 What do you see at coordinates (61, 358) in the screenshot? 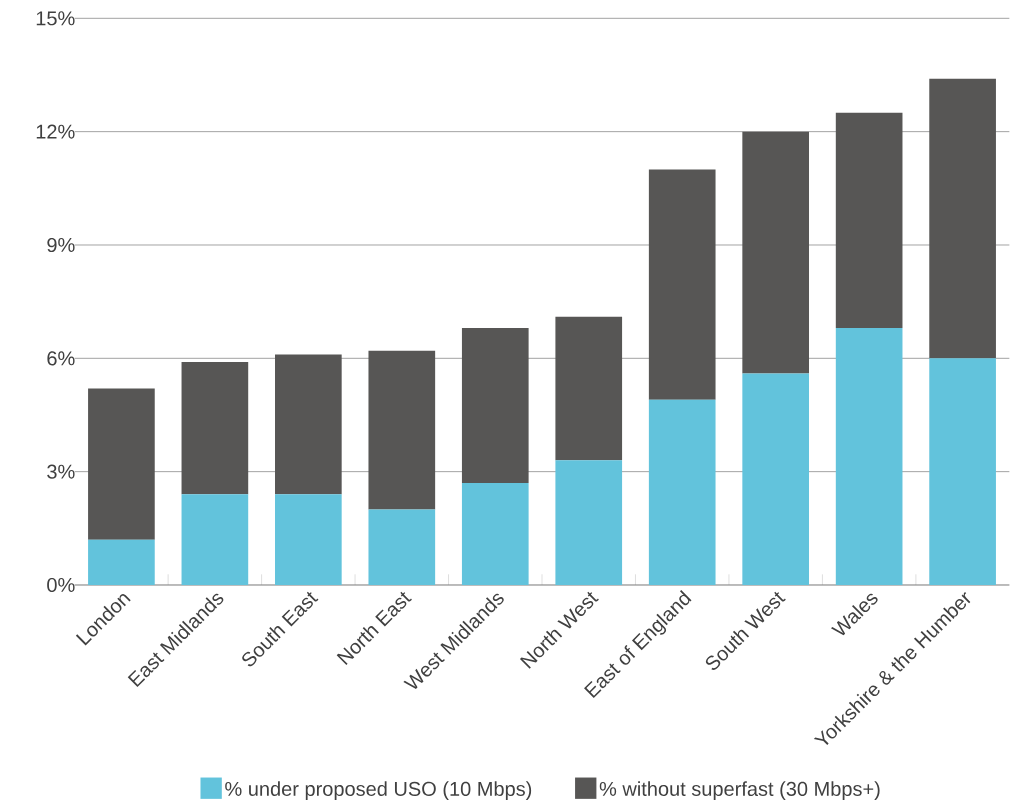
I see `y-tick-label: 6%` at bounding box center [61, 358].